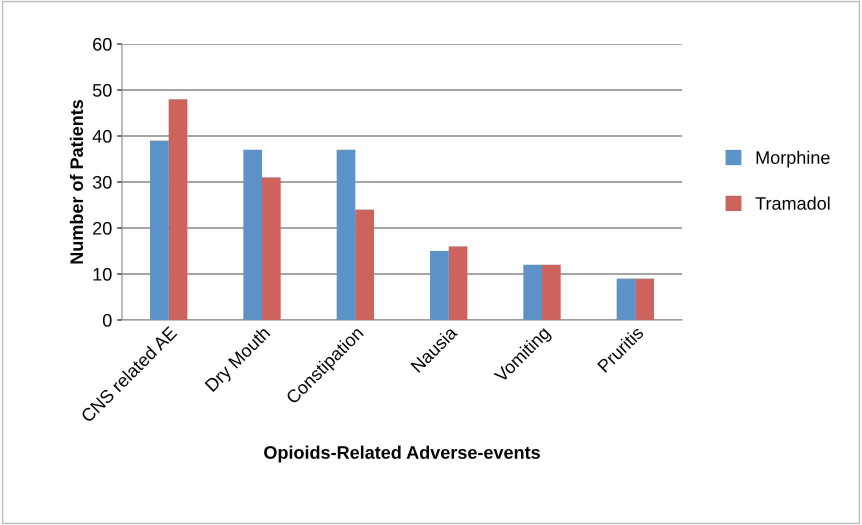 Image resolution: width=862 pixels, height=525 pixels. What do you see at coordinates (102, 44) in the screenshot?
I see `y-tick-label: 60` at bounding box center [102, 44].